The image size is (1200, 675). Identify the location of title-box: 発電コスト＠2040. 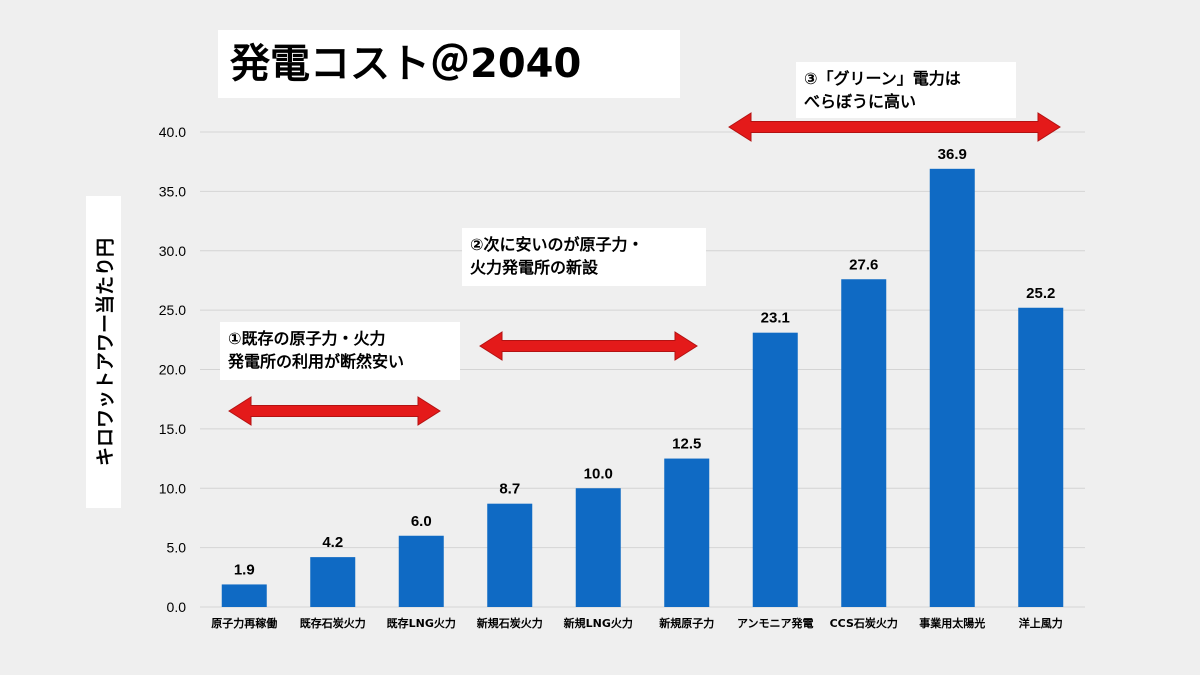
(449, 64).